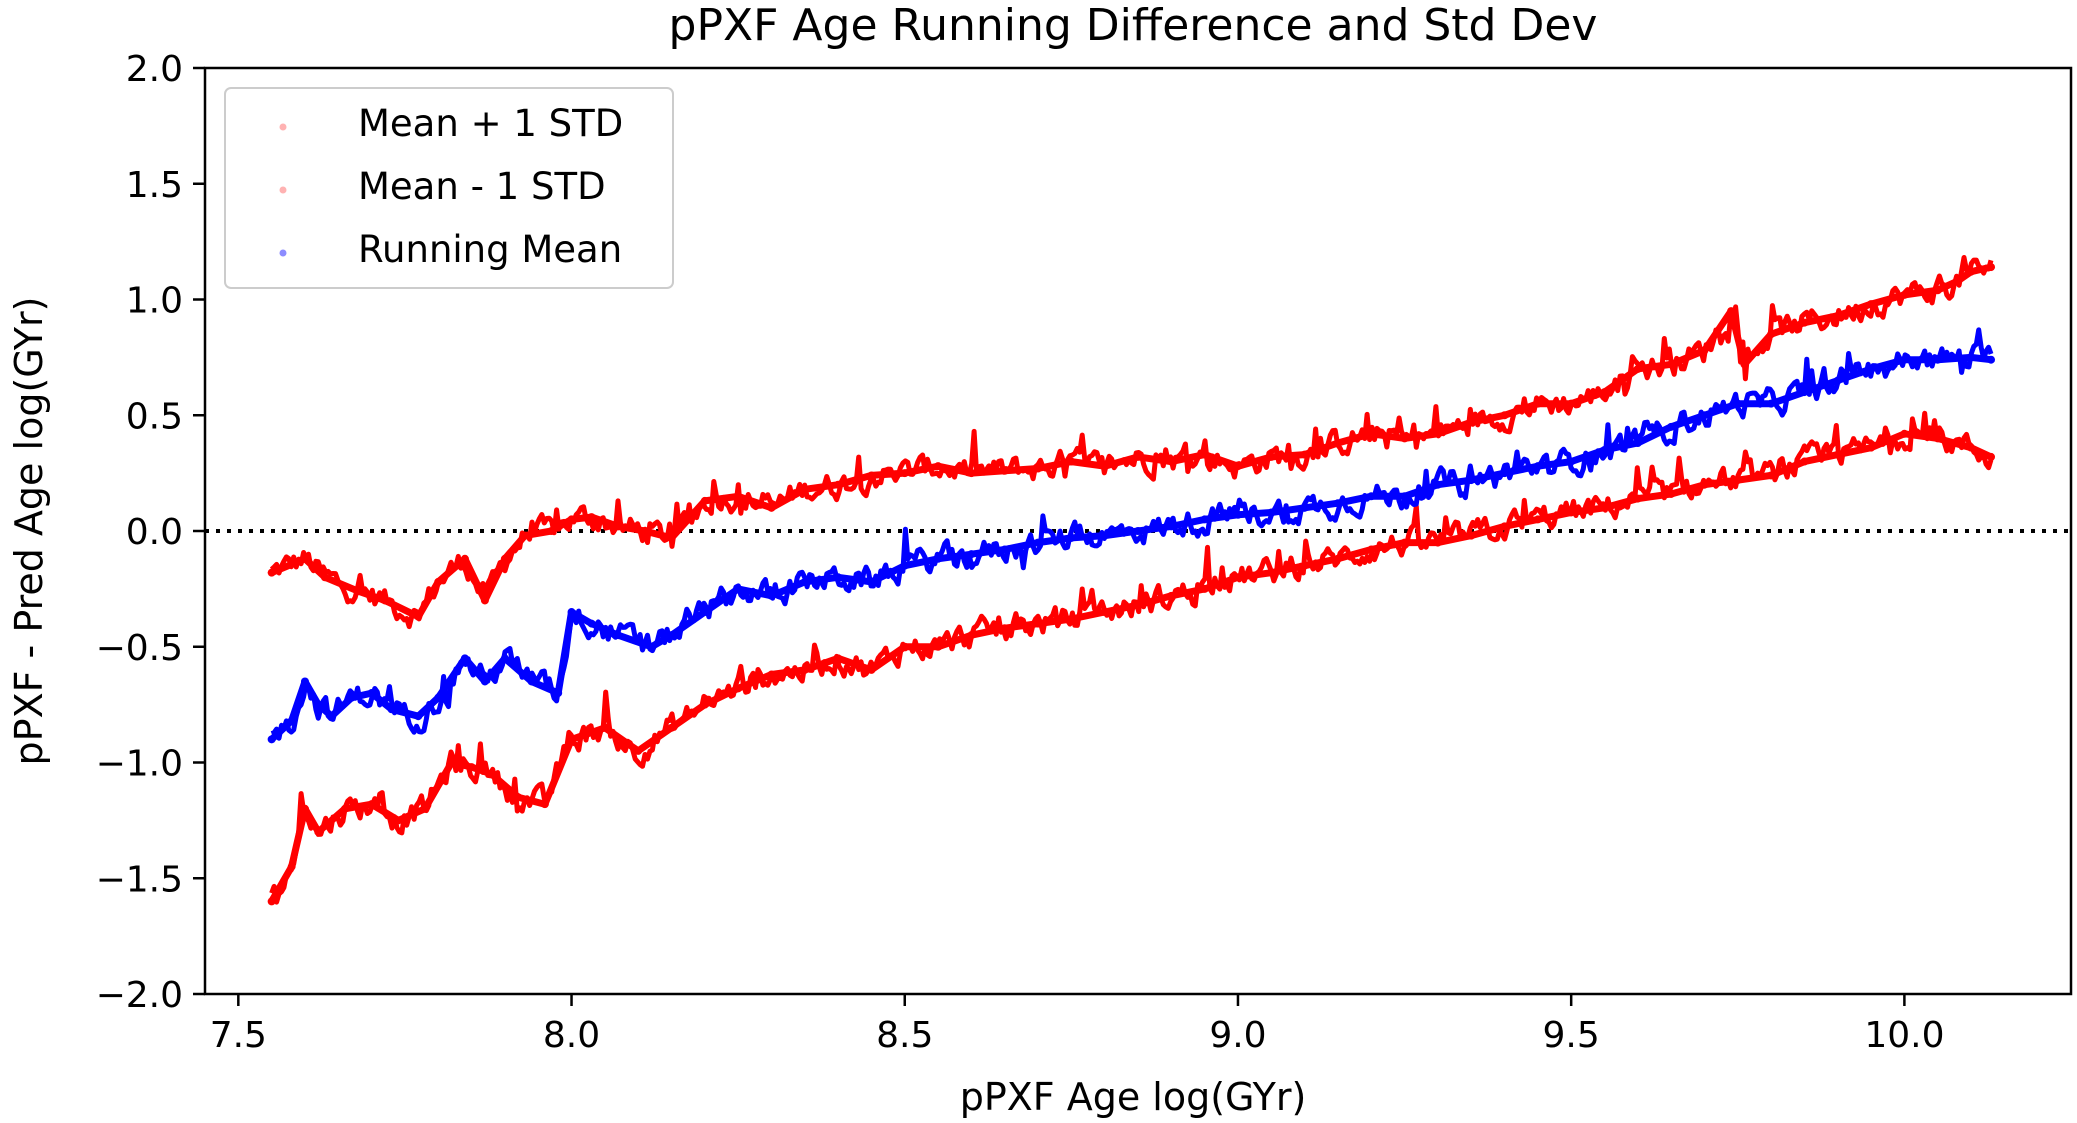 The height and width of the screenshot is (1123, 2077). What do you see at coordinates (139, 995) in the screenshot?
I see `y-tick-label: −2.0` at bounding box center [139, 995].